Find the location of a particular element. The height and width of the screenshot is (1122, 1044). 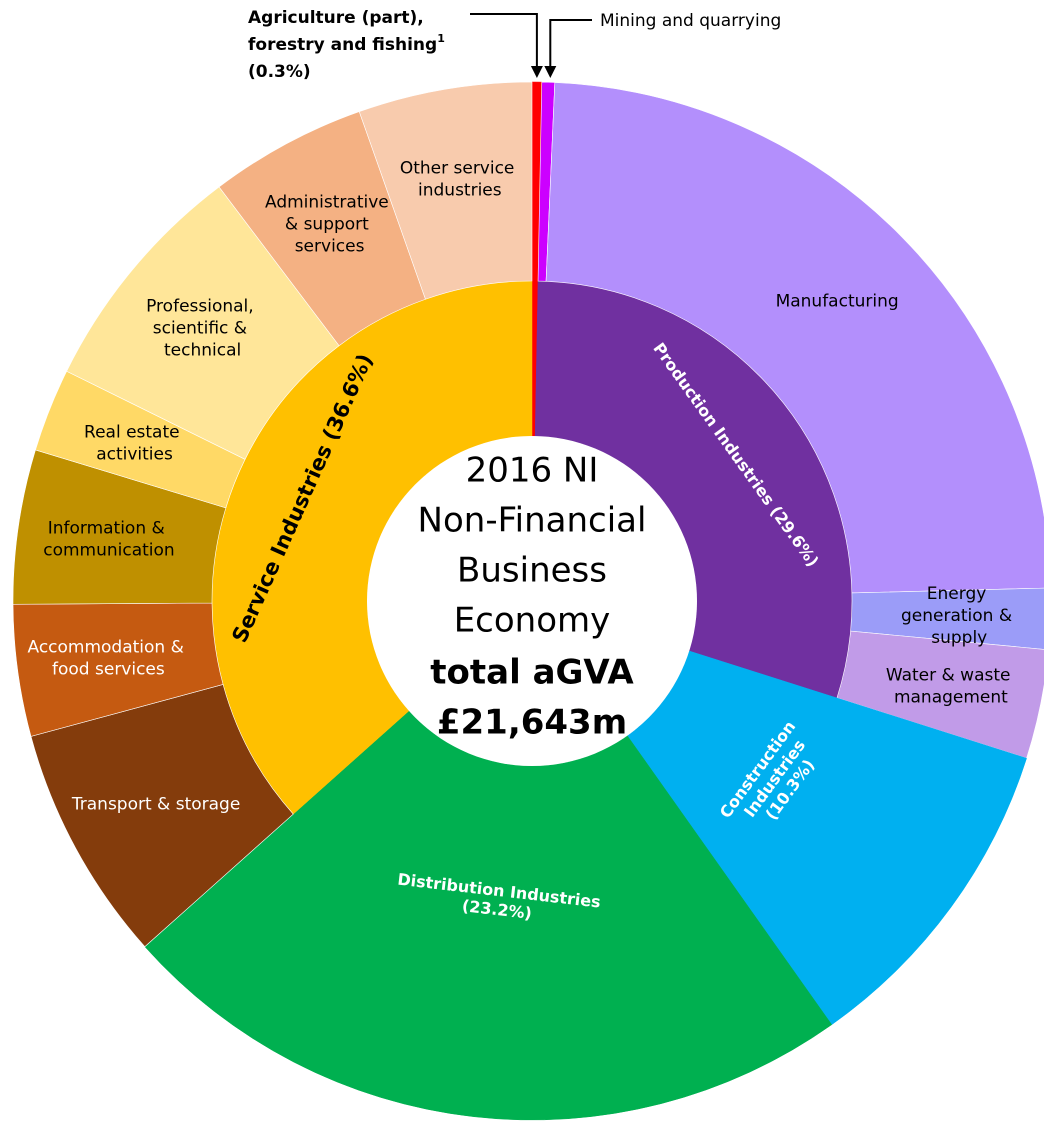

subgroup-name-line: & support is located at coordinates (329, 224).